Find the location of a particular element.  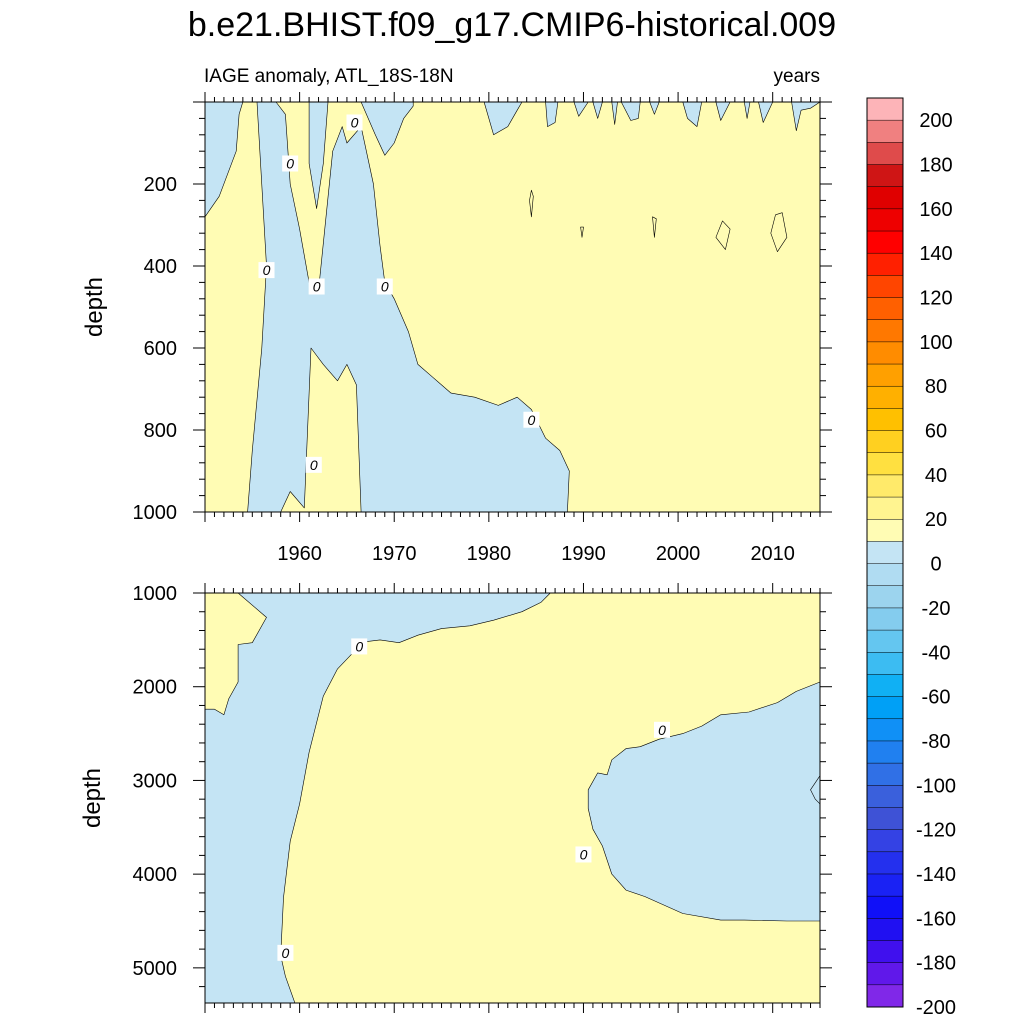

colorbar-label: -180 is located at coordinates (936, 964).